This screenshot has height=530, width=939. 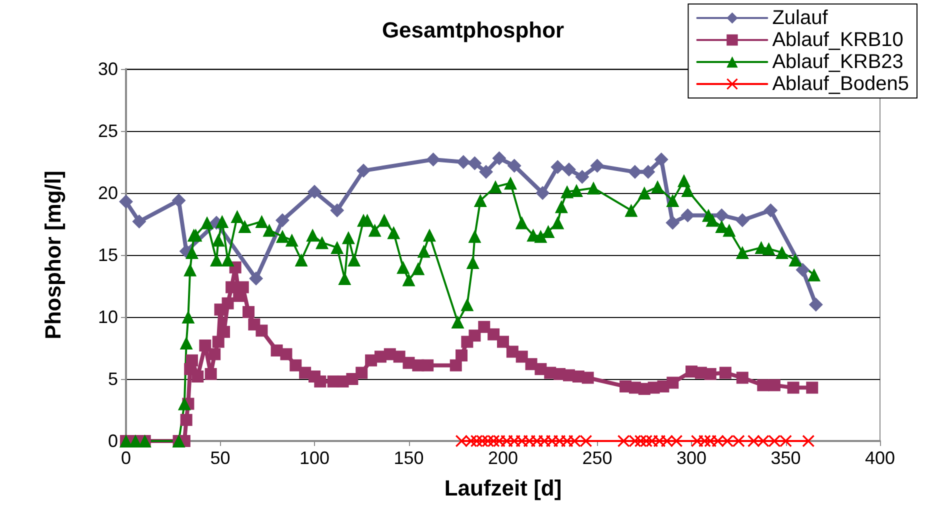 What do you see at coordinates (108, 193) in the screenshot?
I see `y-tick-label: 20` at bounding box center [108, 193].